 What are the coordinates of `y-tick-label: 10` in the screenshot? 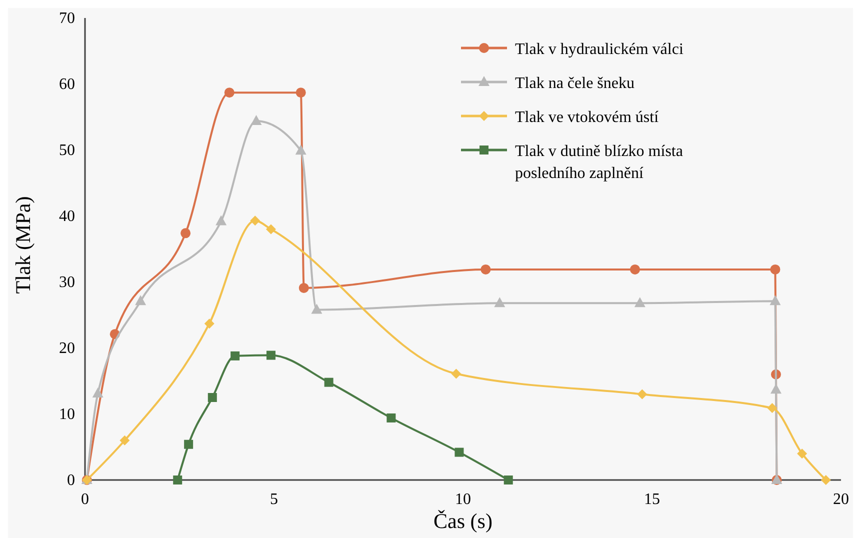 It's located at (67, 414).